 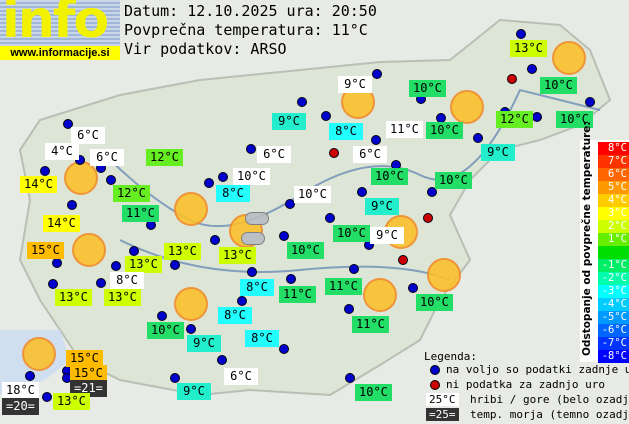 What do you see at coordinates (61, 223) in the screenshot?
I see `temperature-label: 14°C` at bounding box center [61, 223].